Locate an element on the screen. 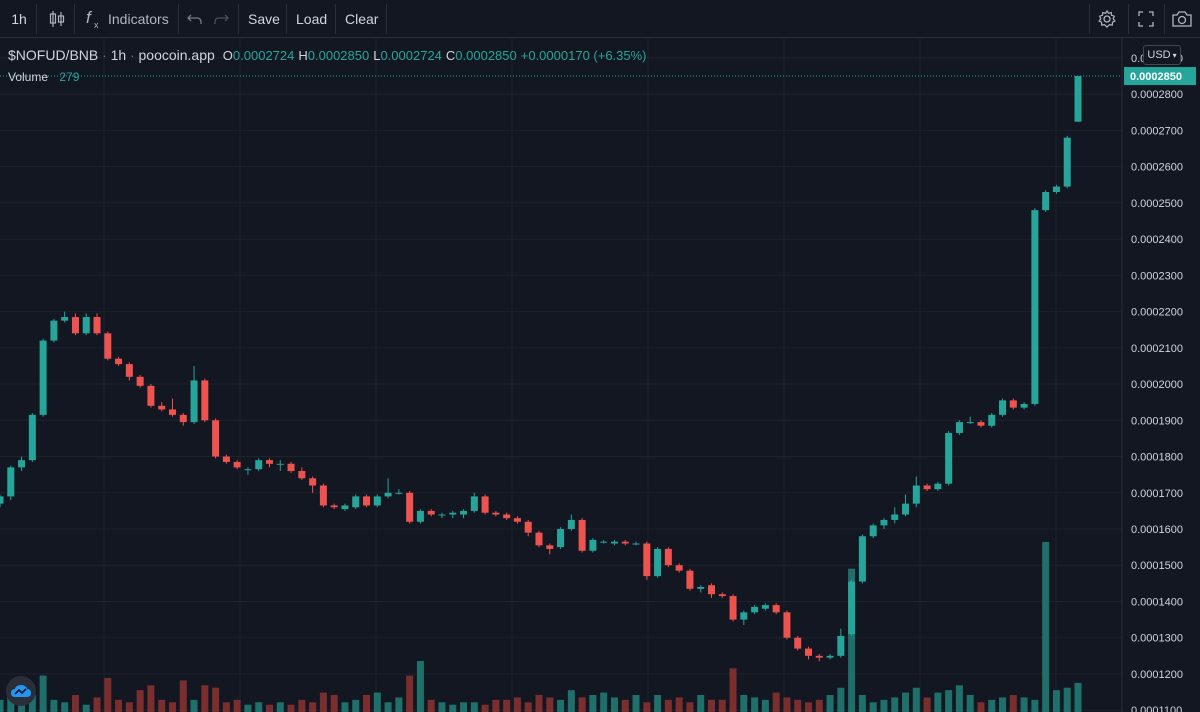 This screenshot has width=1200, height=712. tradingview-logo is located at coordinates (21, 691).